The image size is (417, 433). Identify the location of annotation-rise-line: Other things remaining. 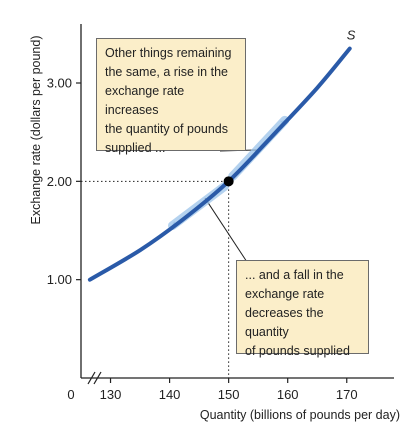
(168, 53).